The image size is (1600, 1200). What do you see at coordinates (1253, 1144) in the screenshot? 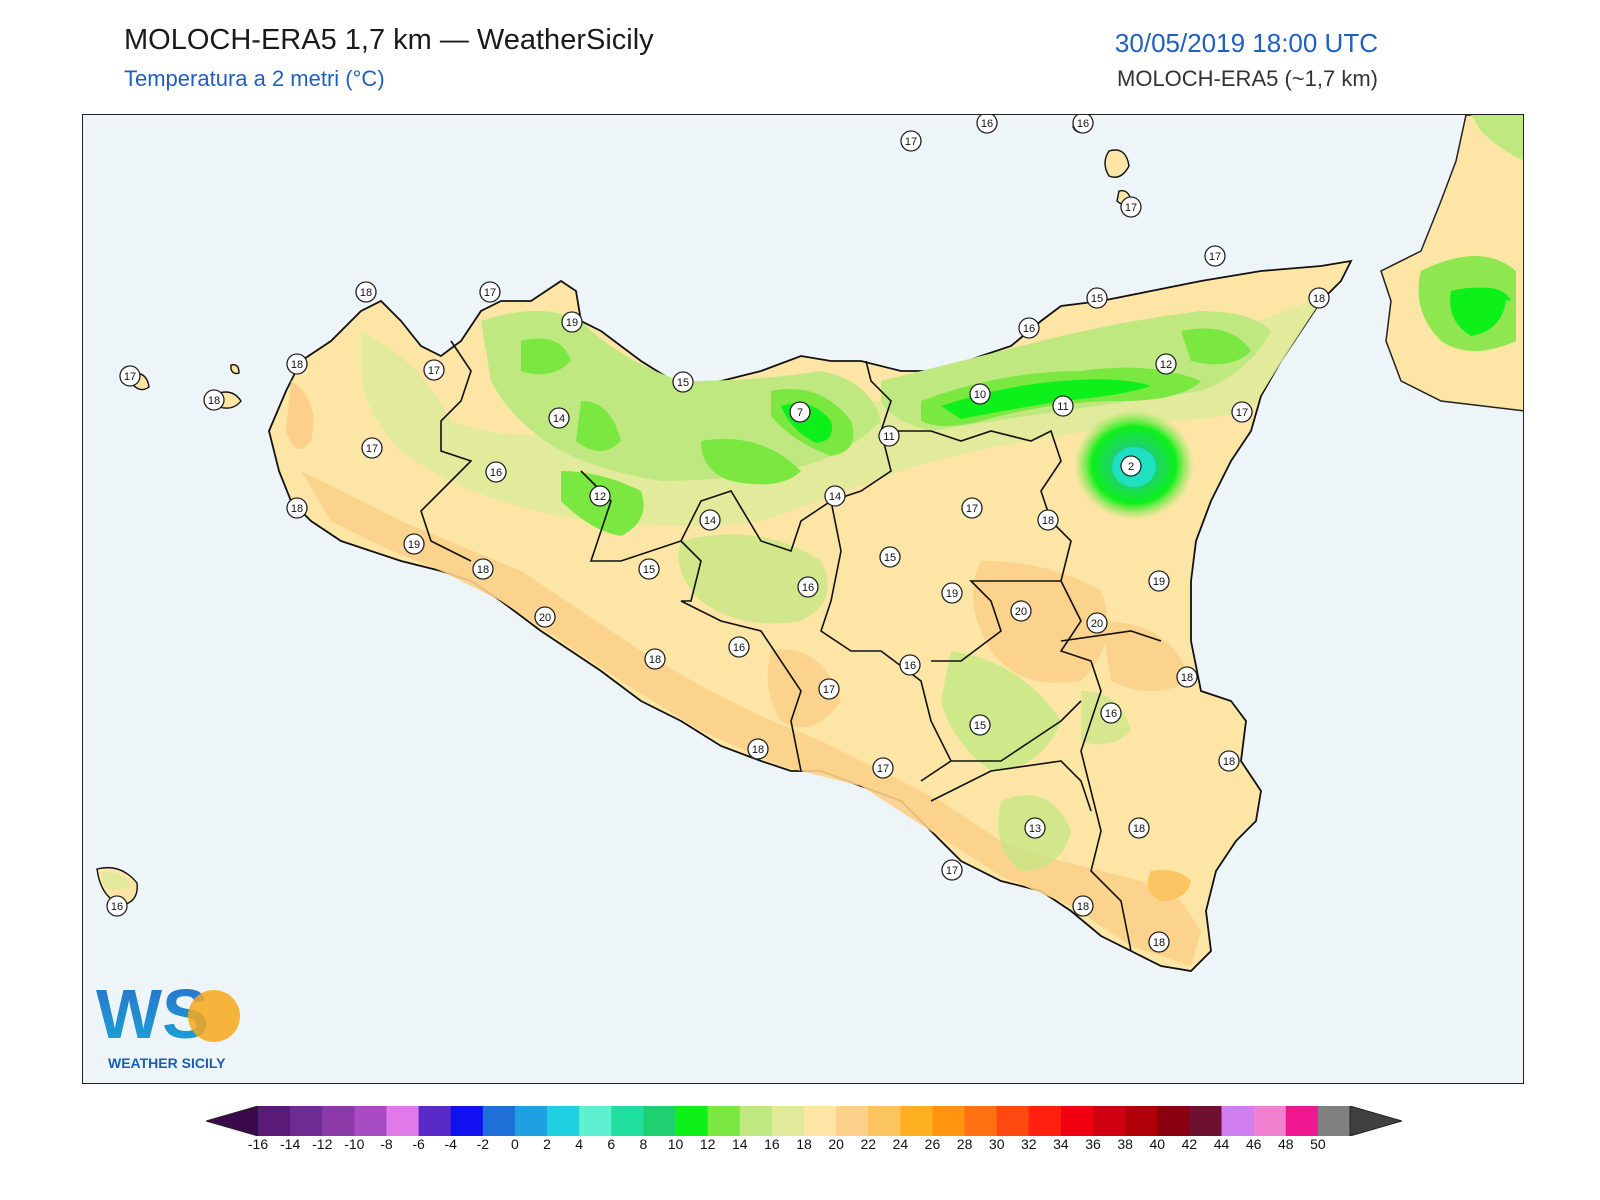
I see `colorbar-tick: 46` at bounding box center [1253, 1144].